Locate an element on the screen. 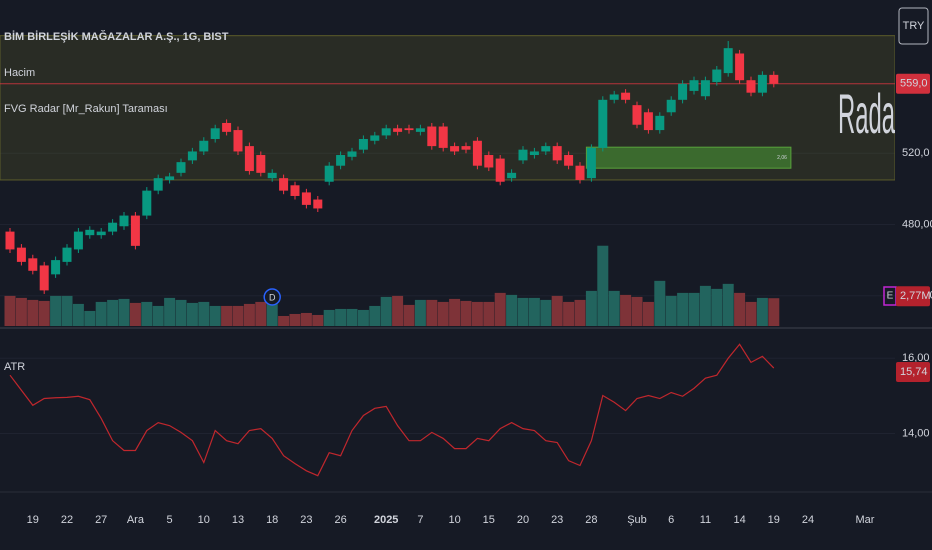 Image resolution: width=932 pixels, height=550 pixels. x-tick-label: 11 is located at coordinates (705, 520).